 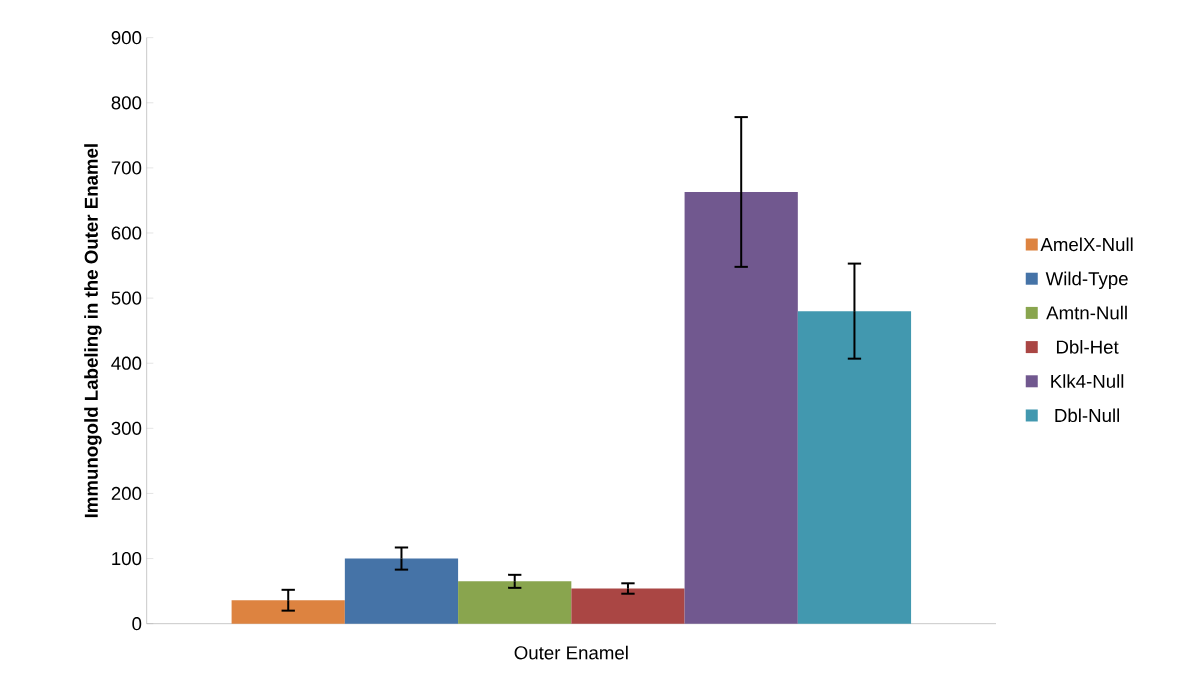 I want to click on y-tick-label: 600, so click(x=126, y=233).